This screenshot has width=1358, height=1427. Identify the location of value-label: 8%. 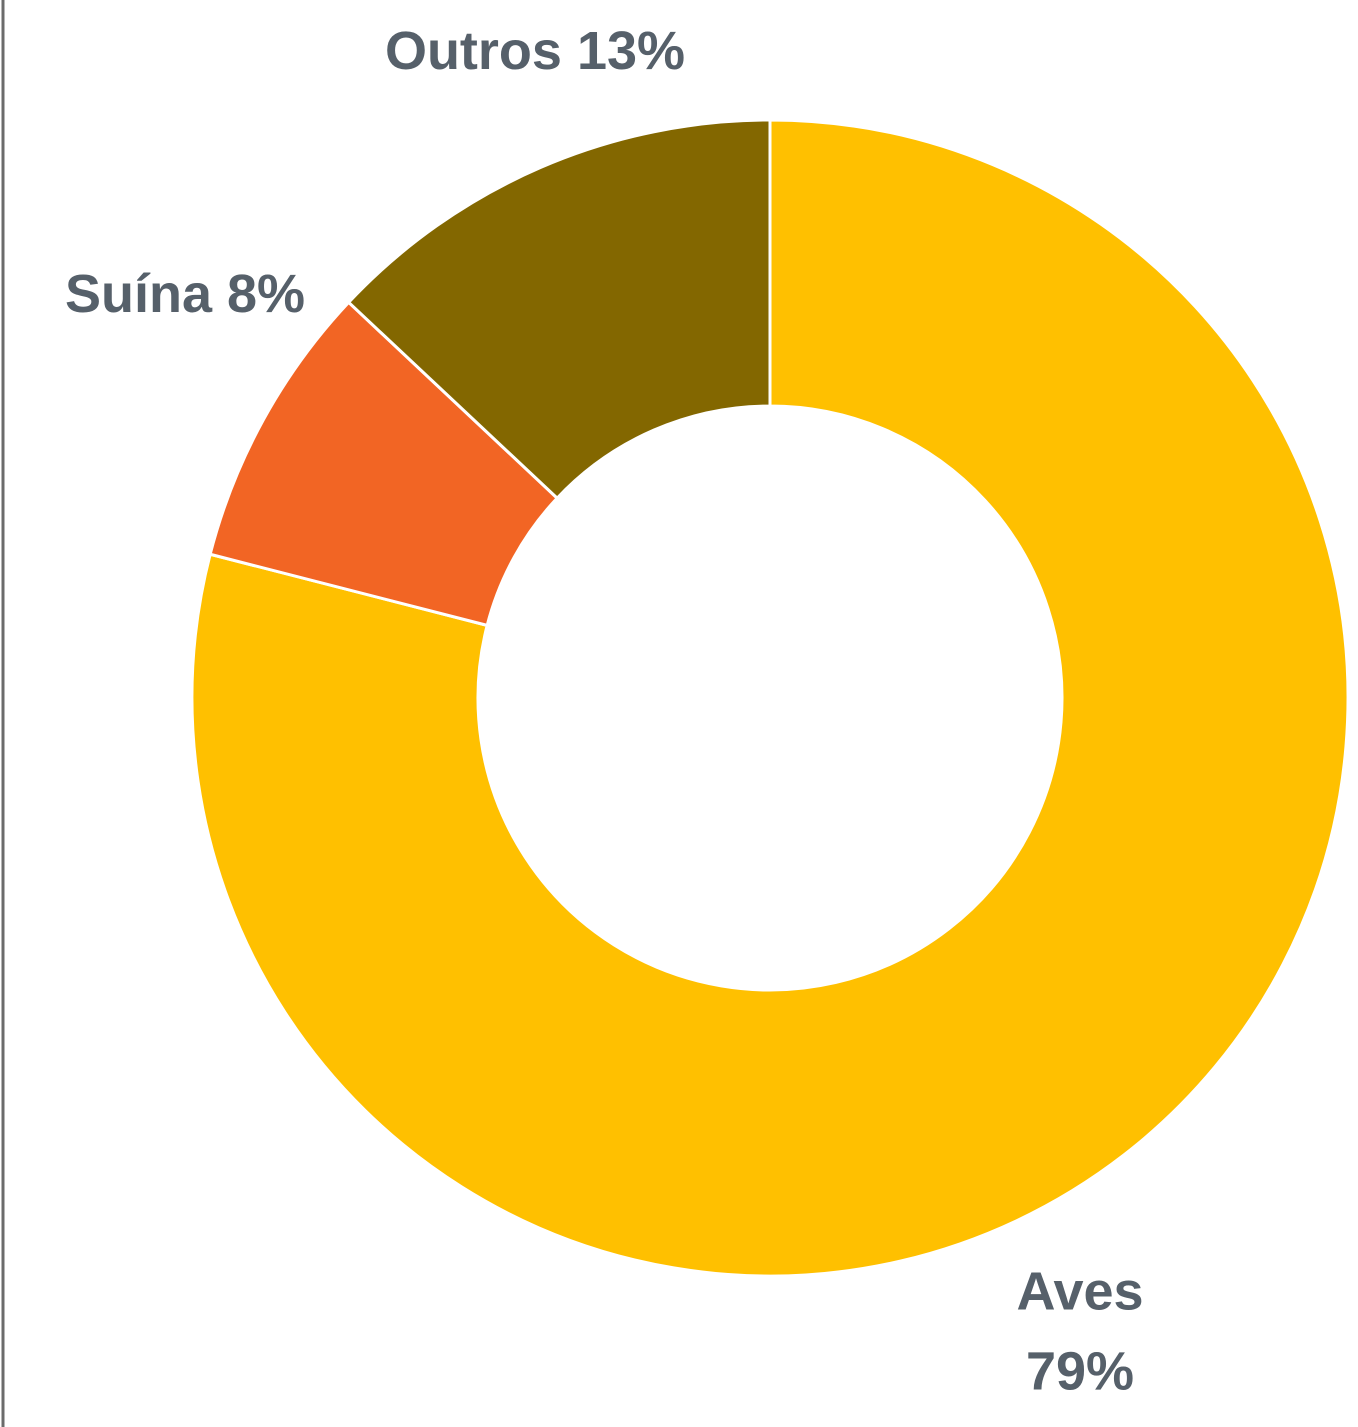
(266, 294).